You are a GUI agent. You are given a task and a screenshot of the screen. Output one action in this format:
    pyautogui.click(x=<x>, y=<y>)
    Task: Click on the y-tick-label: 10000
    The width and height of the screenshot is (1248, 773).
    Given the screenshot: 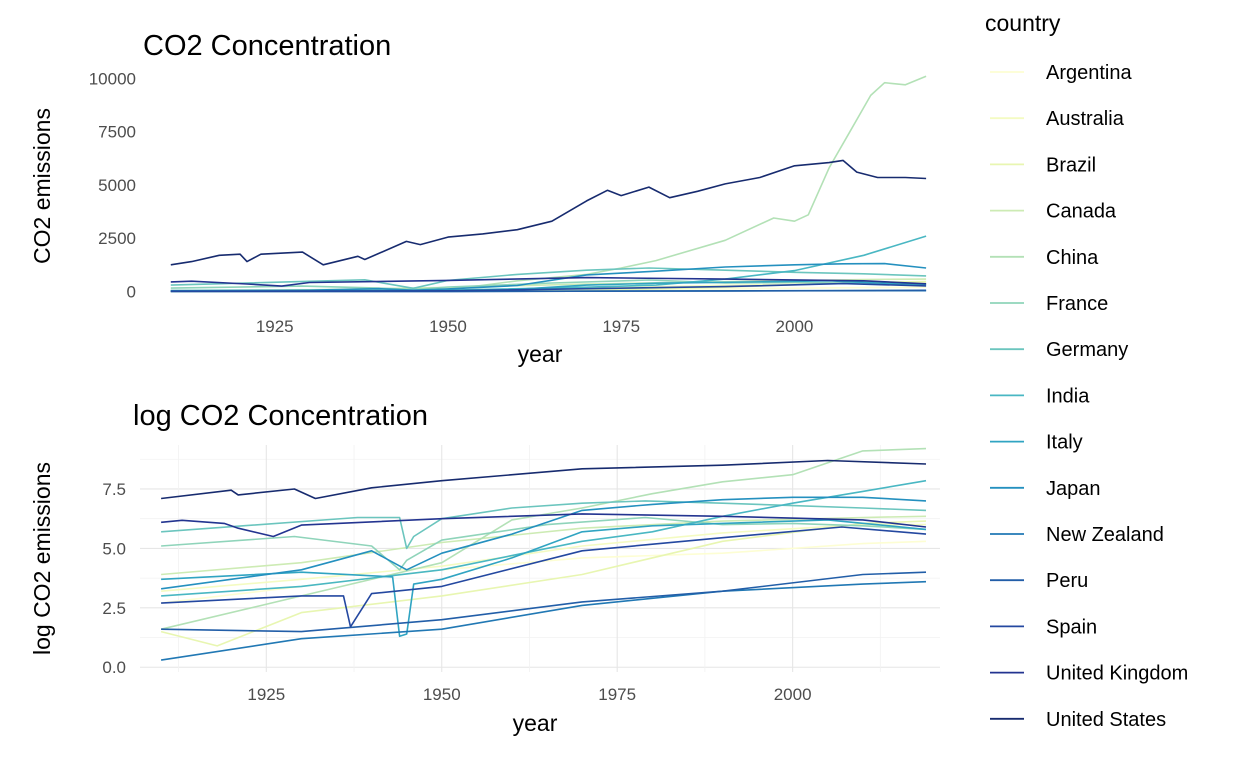 What is the action you would take?
    pyautogui.click(x=112, y=78)
    